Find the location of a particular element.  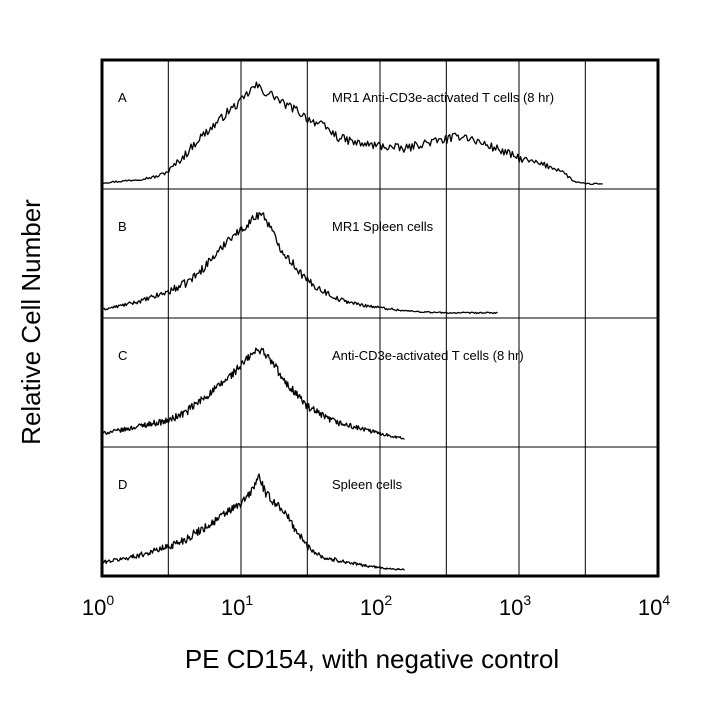

panel-title-a: MR1 Anti-CD3e-activated T cells (8 hr) is located at coordinates (443, 97).